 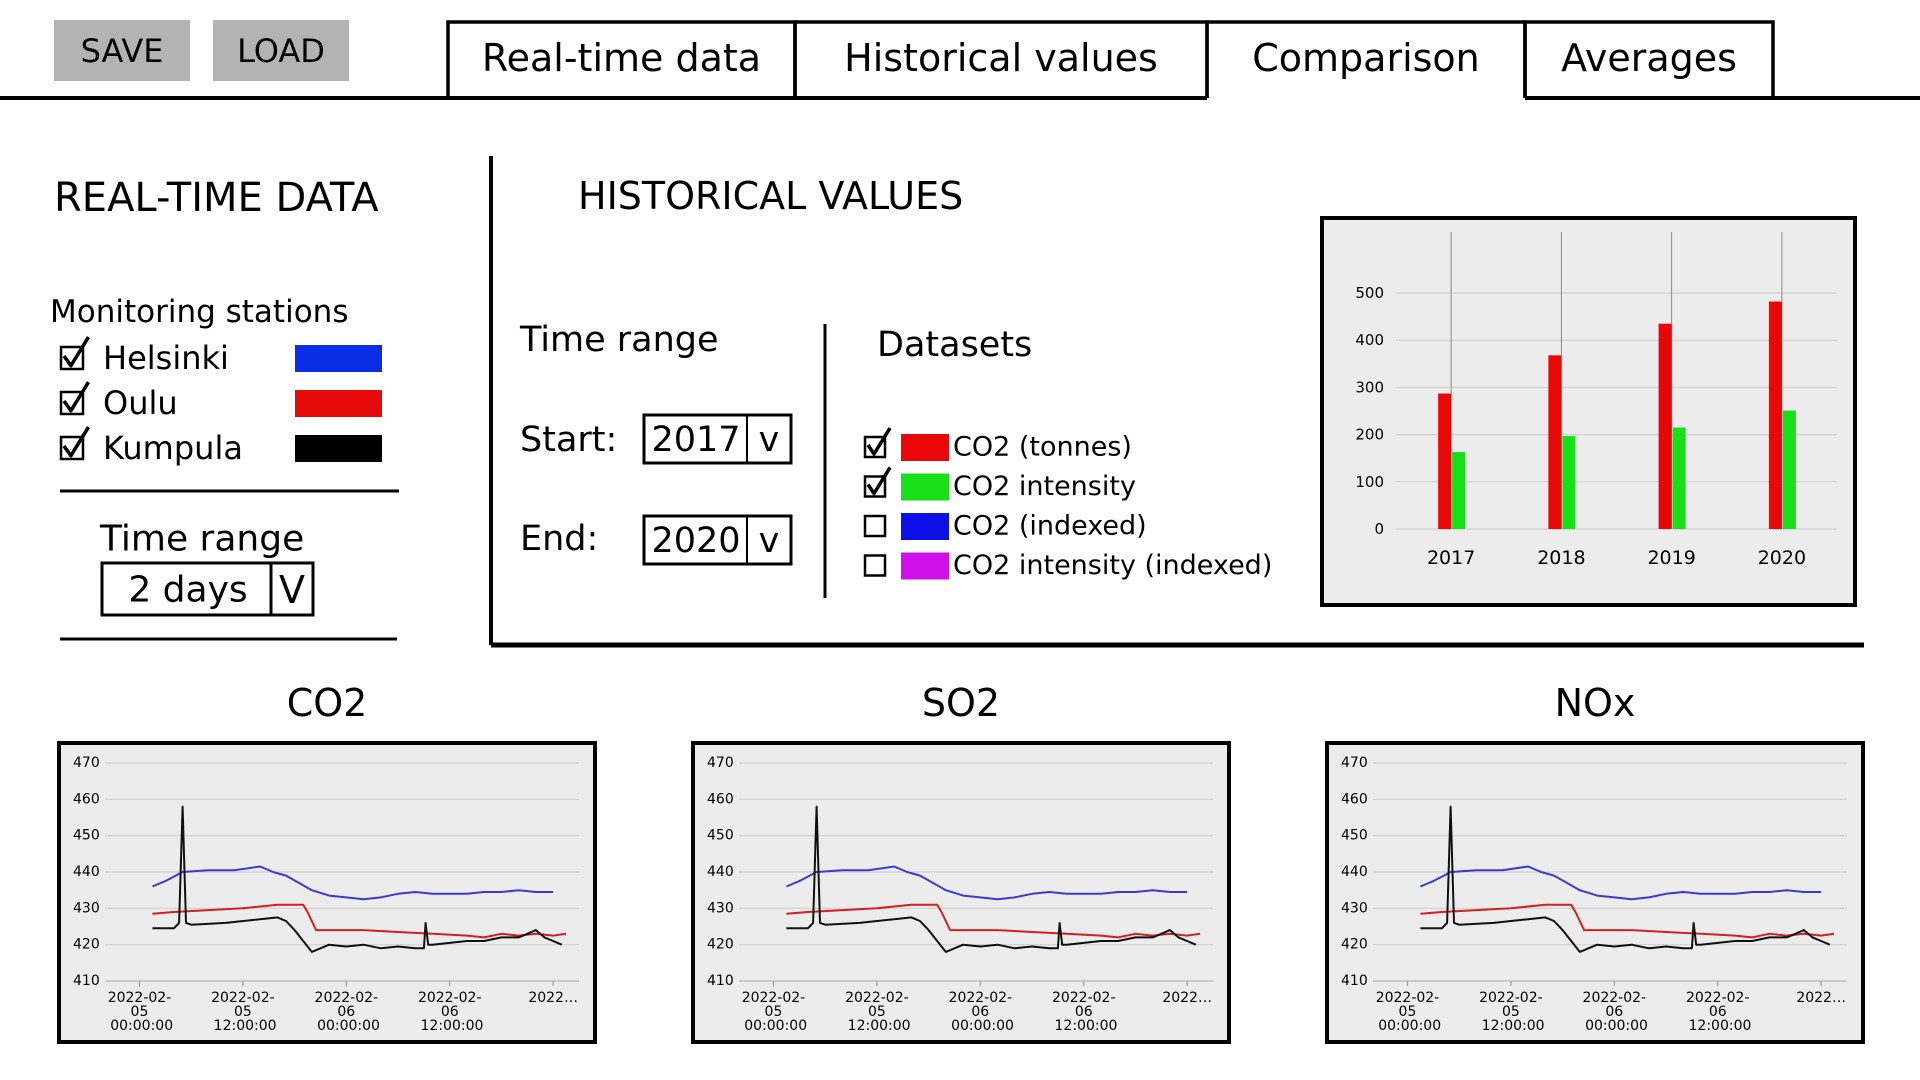 I want to click on dropdown-value: 2017, so click(x=695, y=440).